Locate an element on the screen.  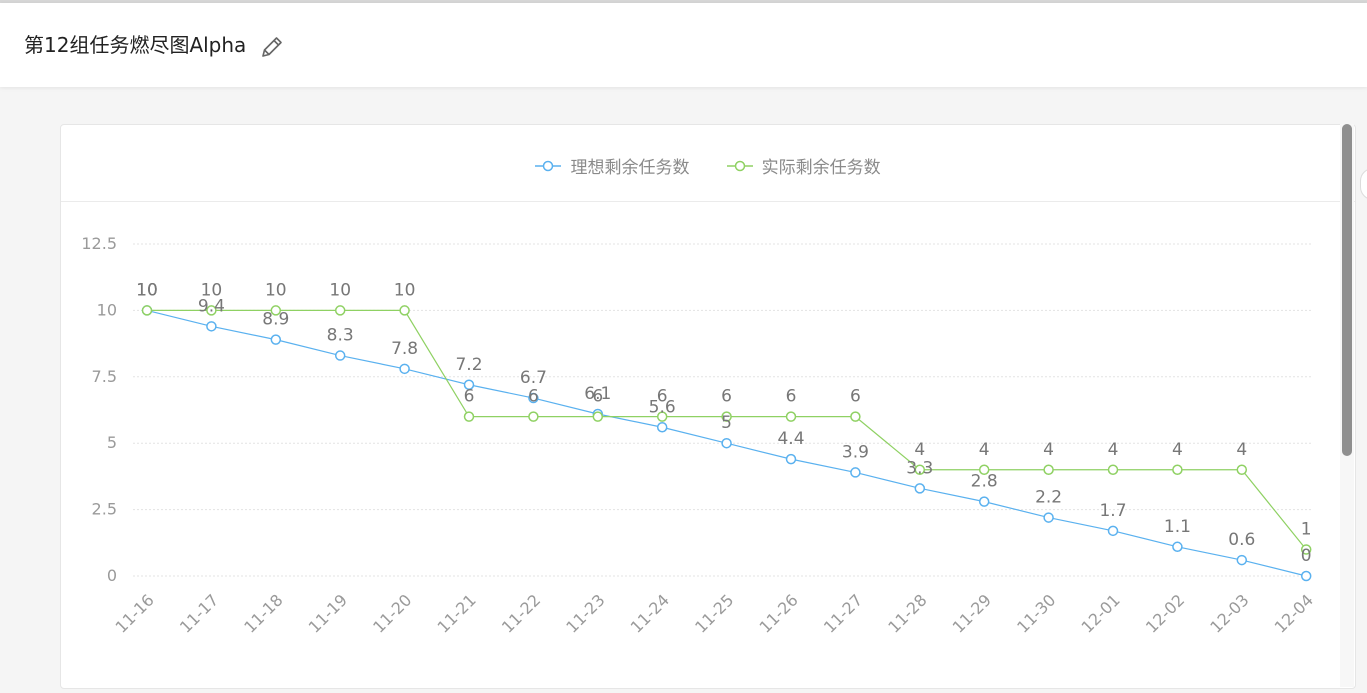
ideal-data-label: 6.7 is located at coordinates (533, 378).